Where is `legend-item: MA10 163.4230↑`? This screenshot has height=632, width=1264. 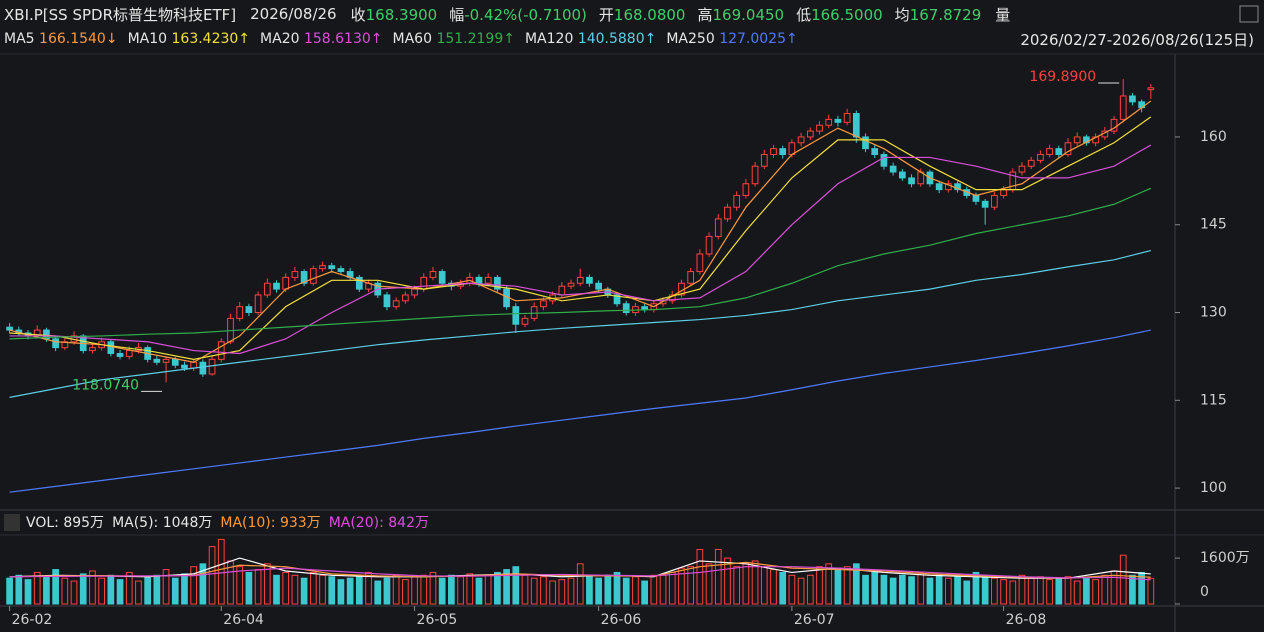 legend-item: MA10 163.4230↑ is located at coordinates (189, 39).